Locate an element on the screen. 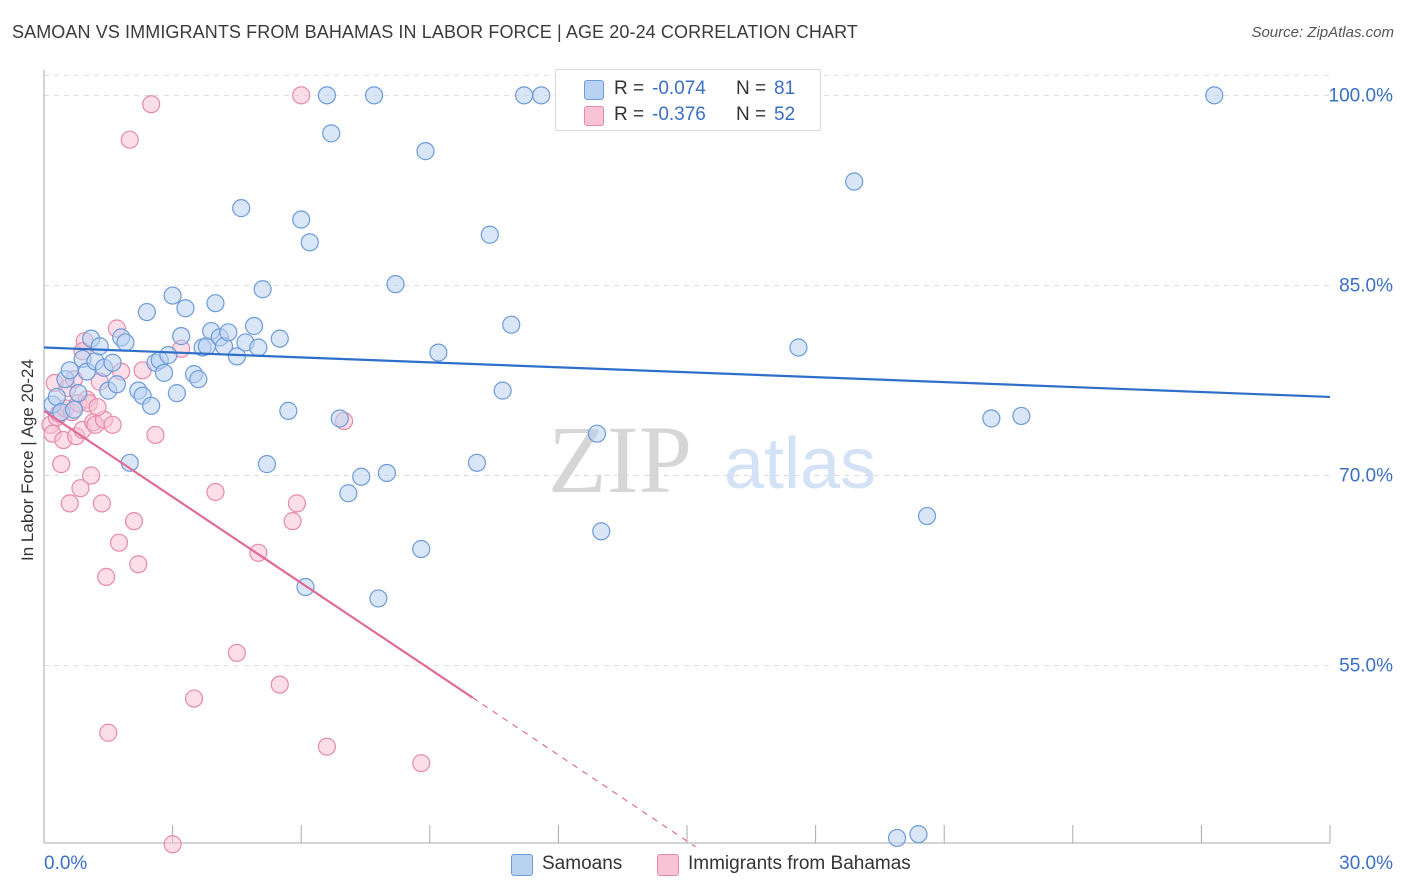 This screenshot has width=1406, height=892. bottom-legend-swatch-blue is located at coordinates (522, 865).